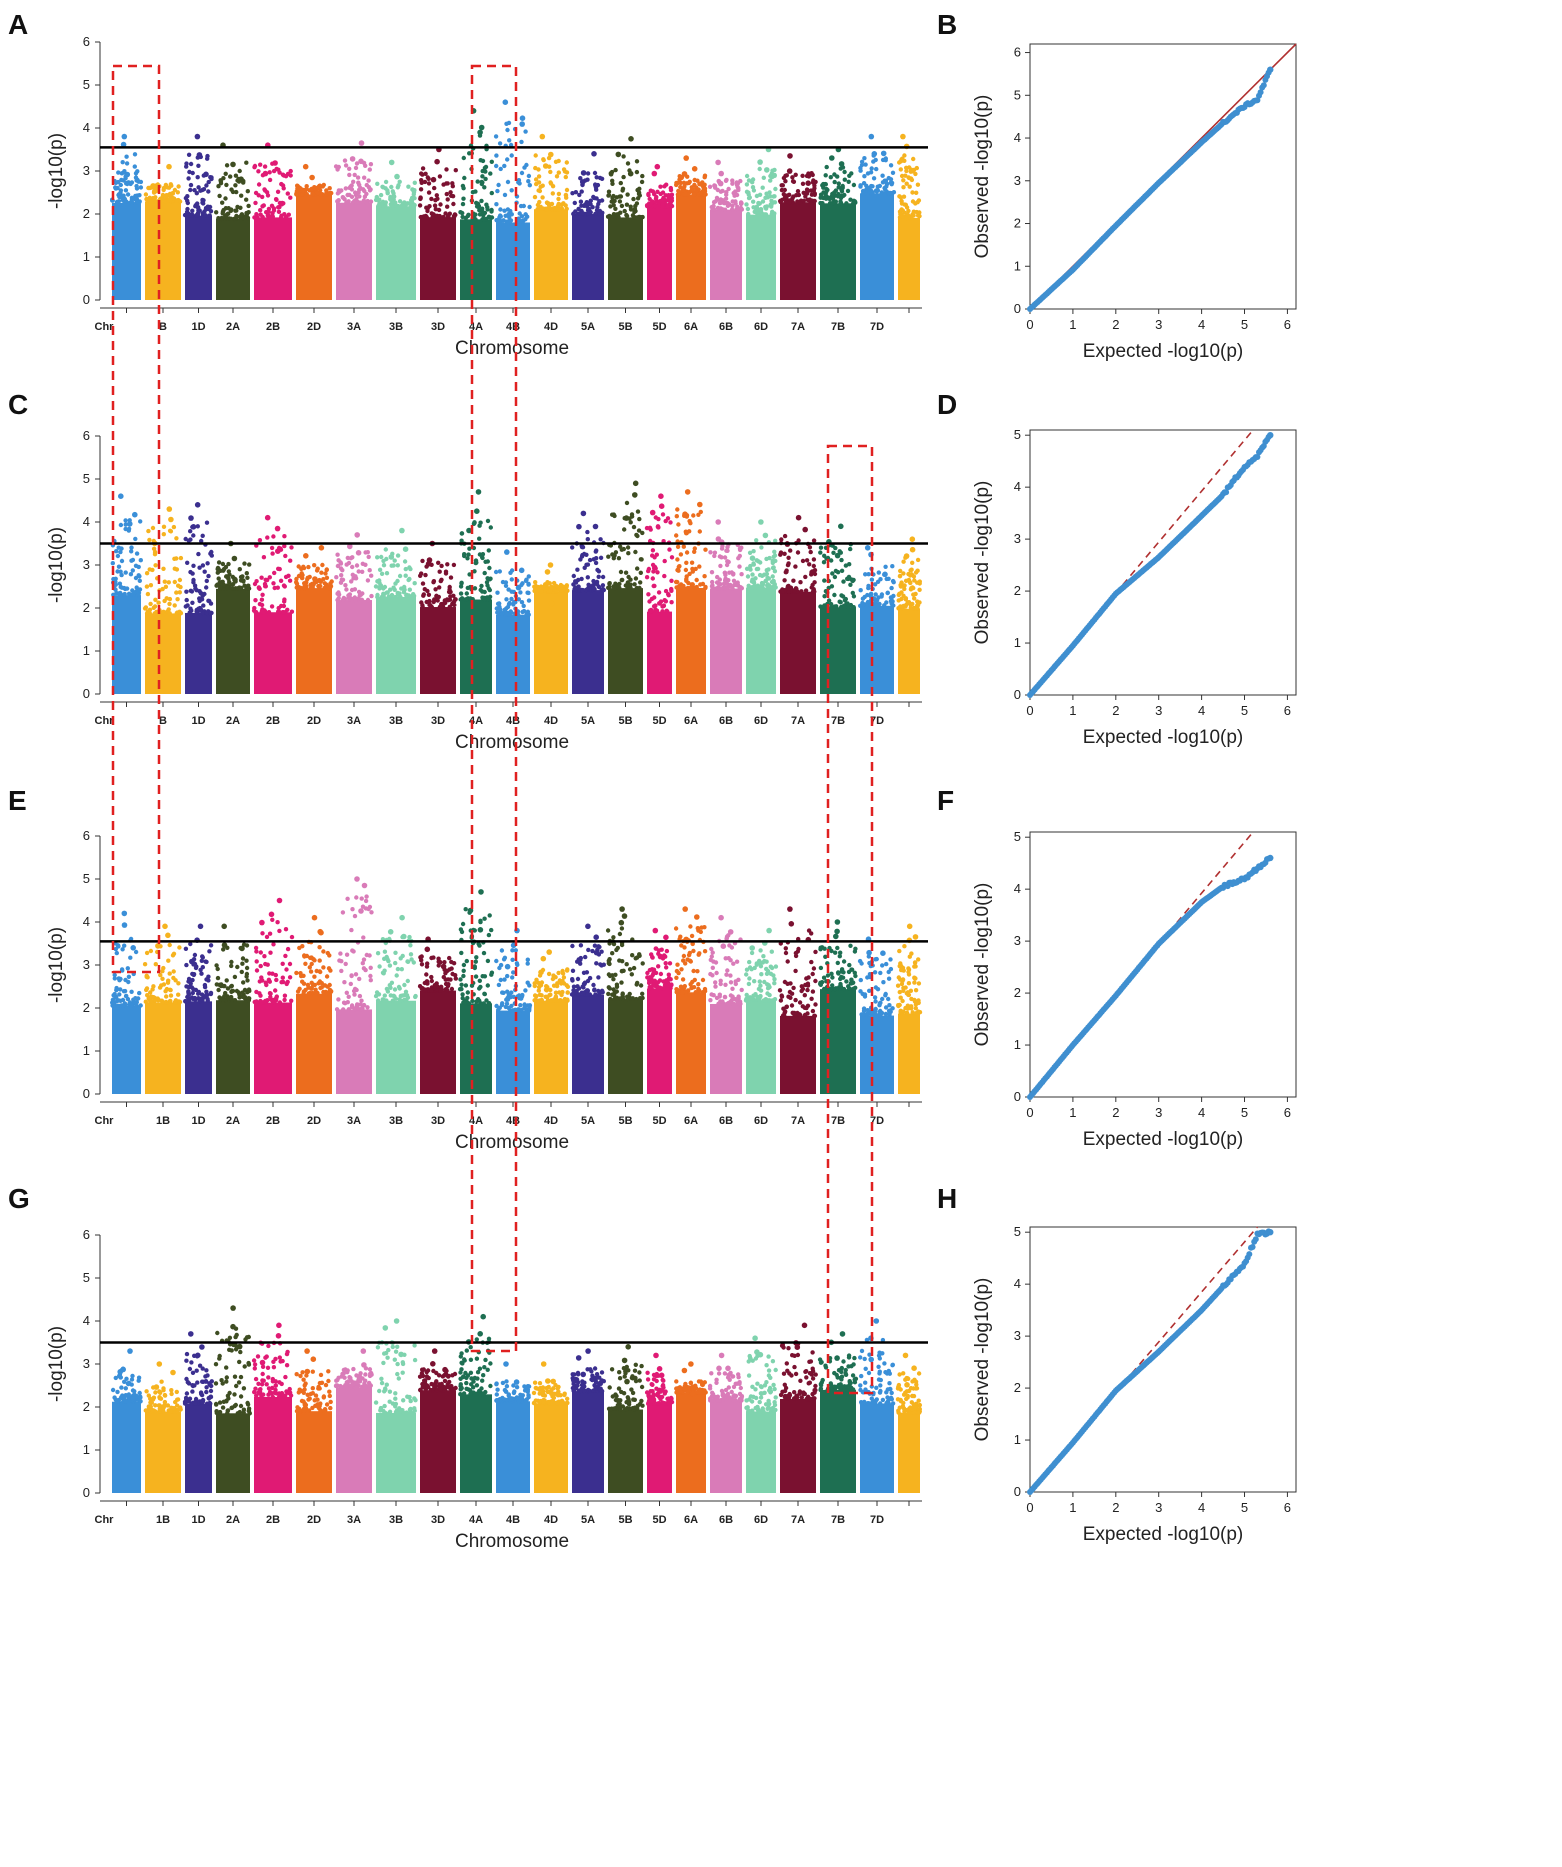 This screenshot has width=1562, height=1867. What do you see at coordinates (726, 327) in the screenshot?
I see `chromosome-label: 6B` at bounding box center [726, 327].